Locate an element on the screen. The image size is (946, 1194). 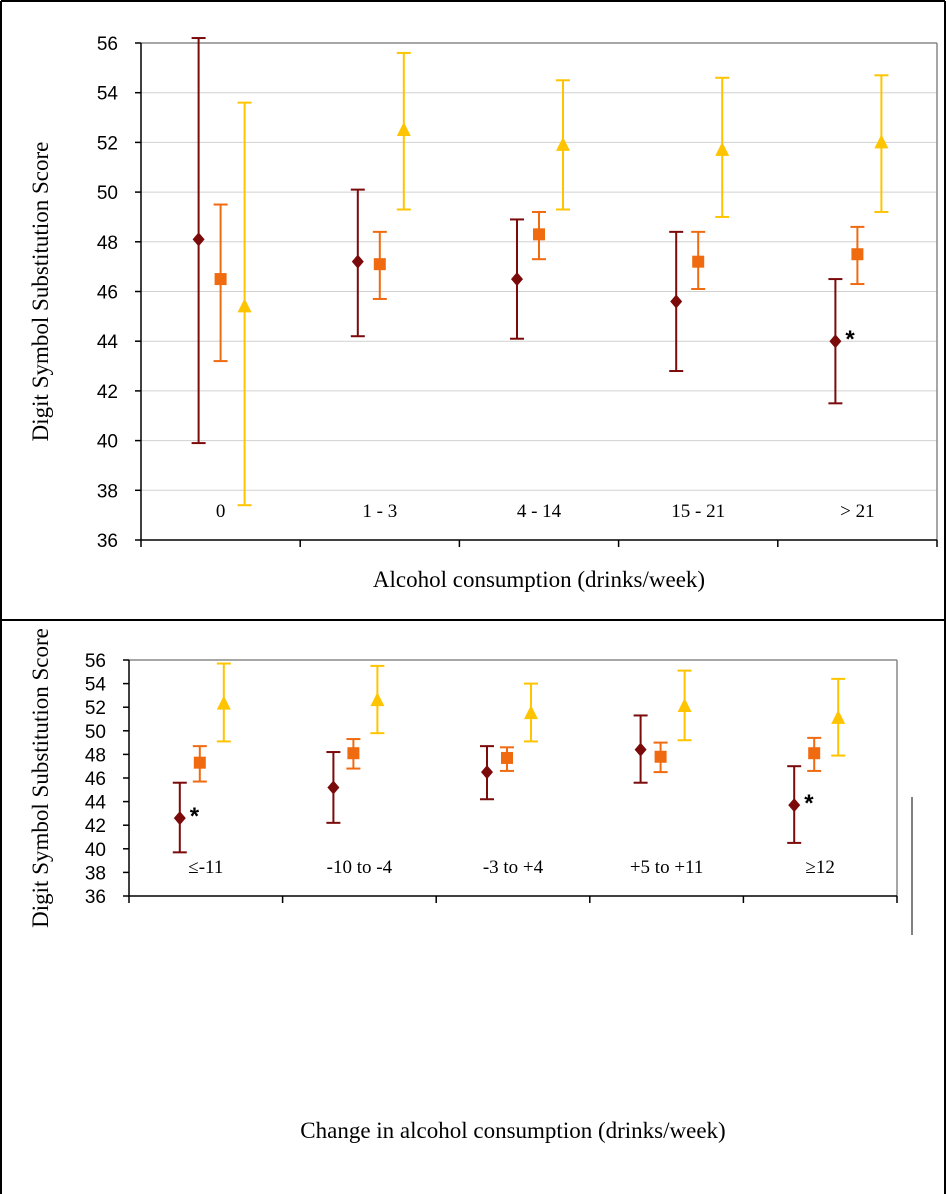
series-triangle is located at coordinates (531, 709).